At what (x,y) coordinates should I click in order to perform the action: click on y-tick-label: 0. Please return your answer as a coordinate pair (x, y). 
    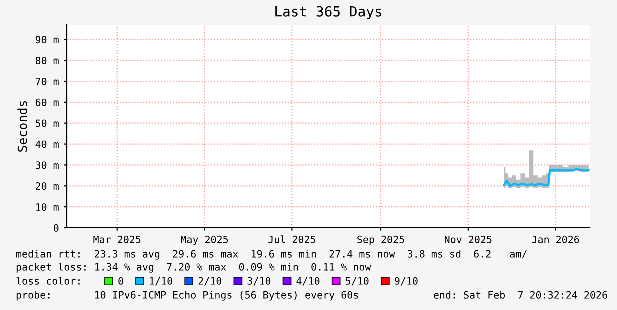
    Looking at the image, I should click on (56, 228).